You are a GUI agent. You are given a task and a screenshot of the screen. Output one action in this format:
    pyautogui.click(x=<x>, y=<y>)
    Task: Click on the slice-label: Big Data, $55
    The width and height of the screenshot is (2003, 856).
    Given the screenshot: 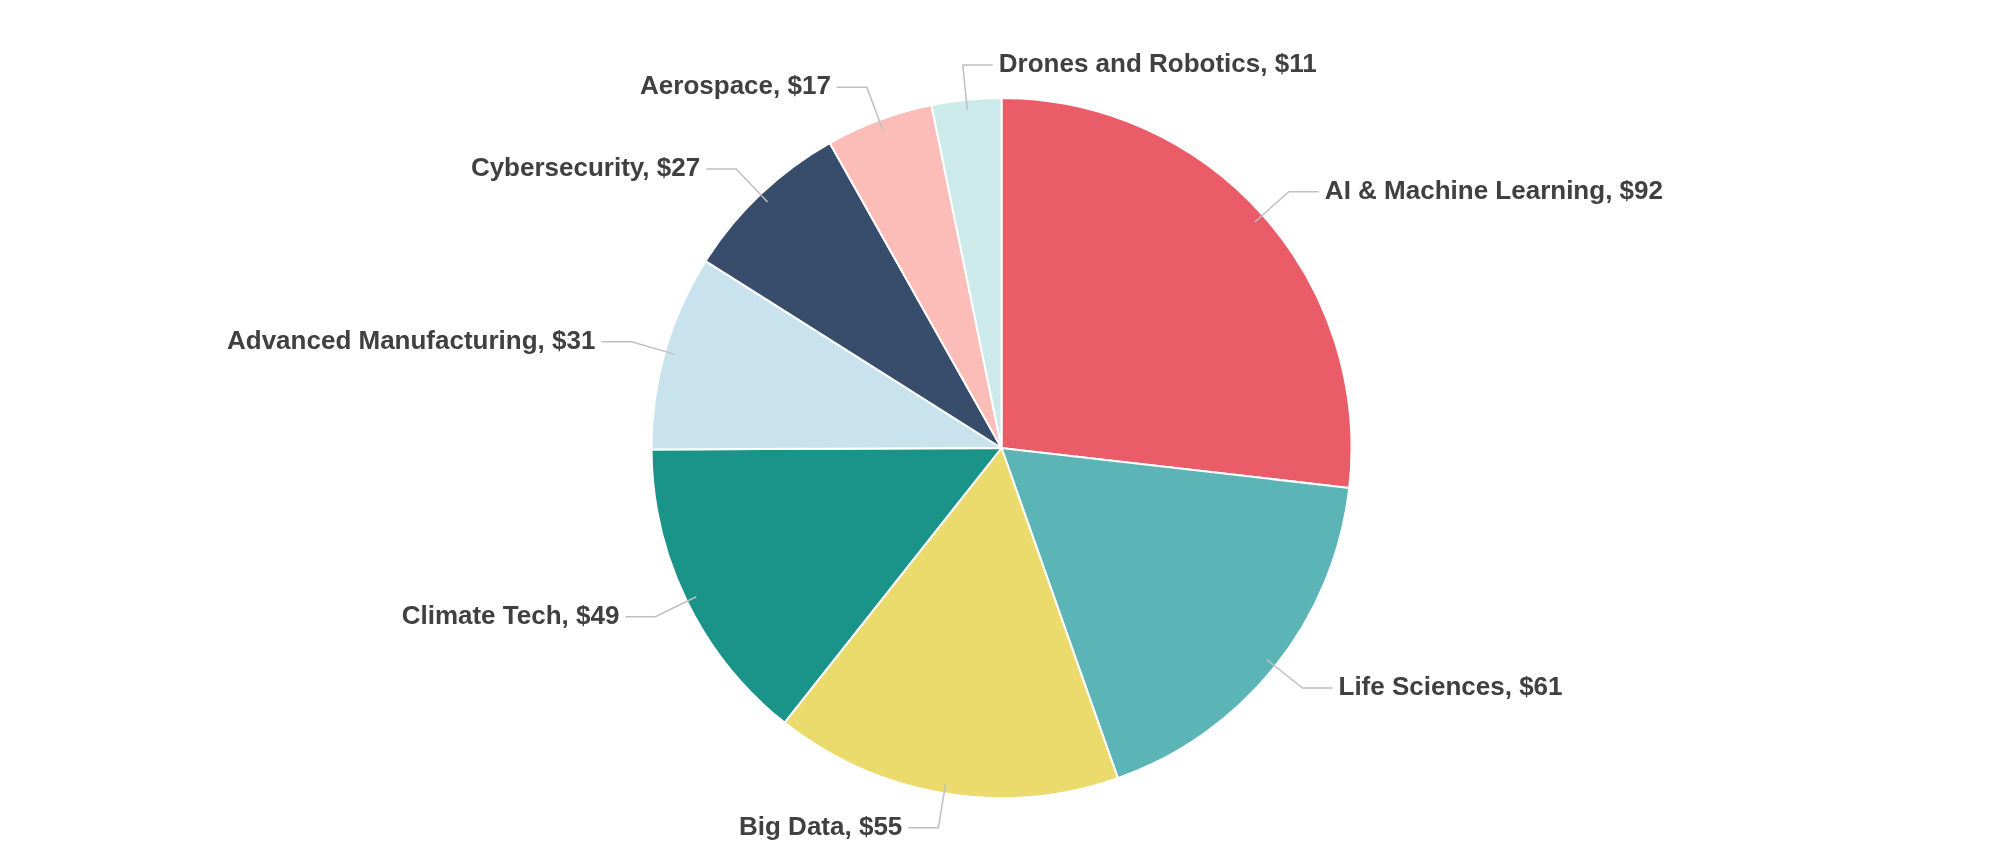 What is the action you would take?
    pyautogui.click(x=821, y=825)
    